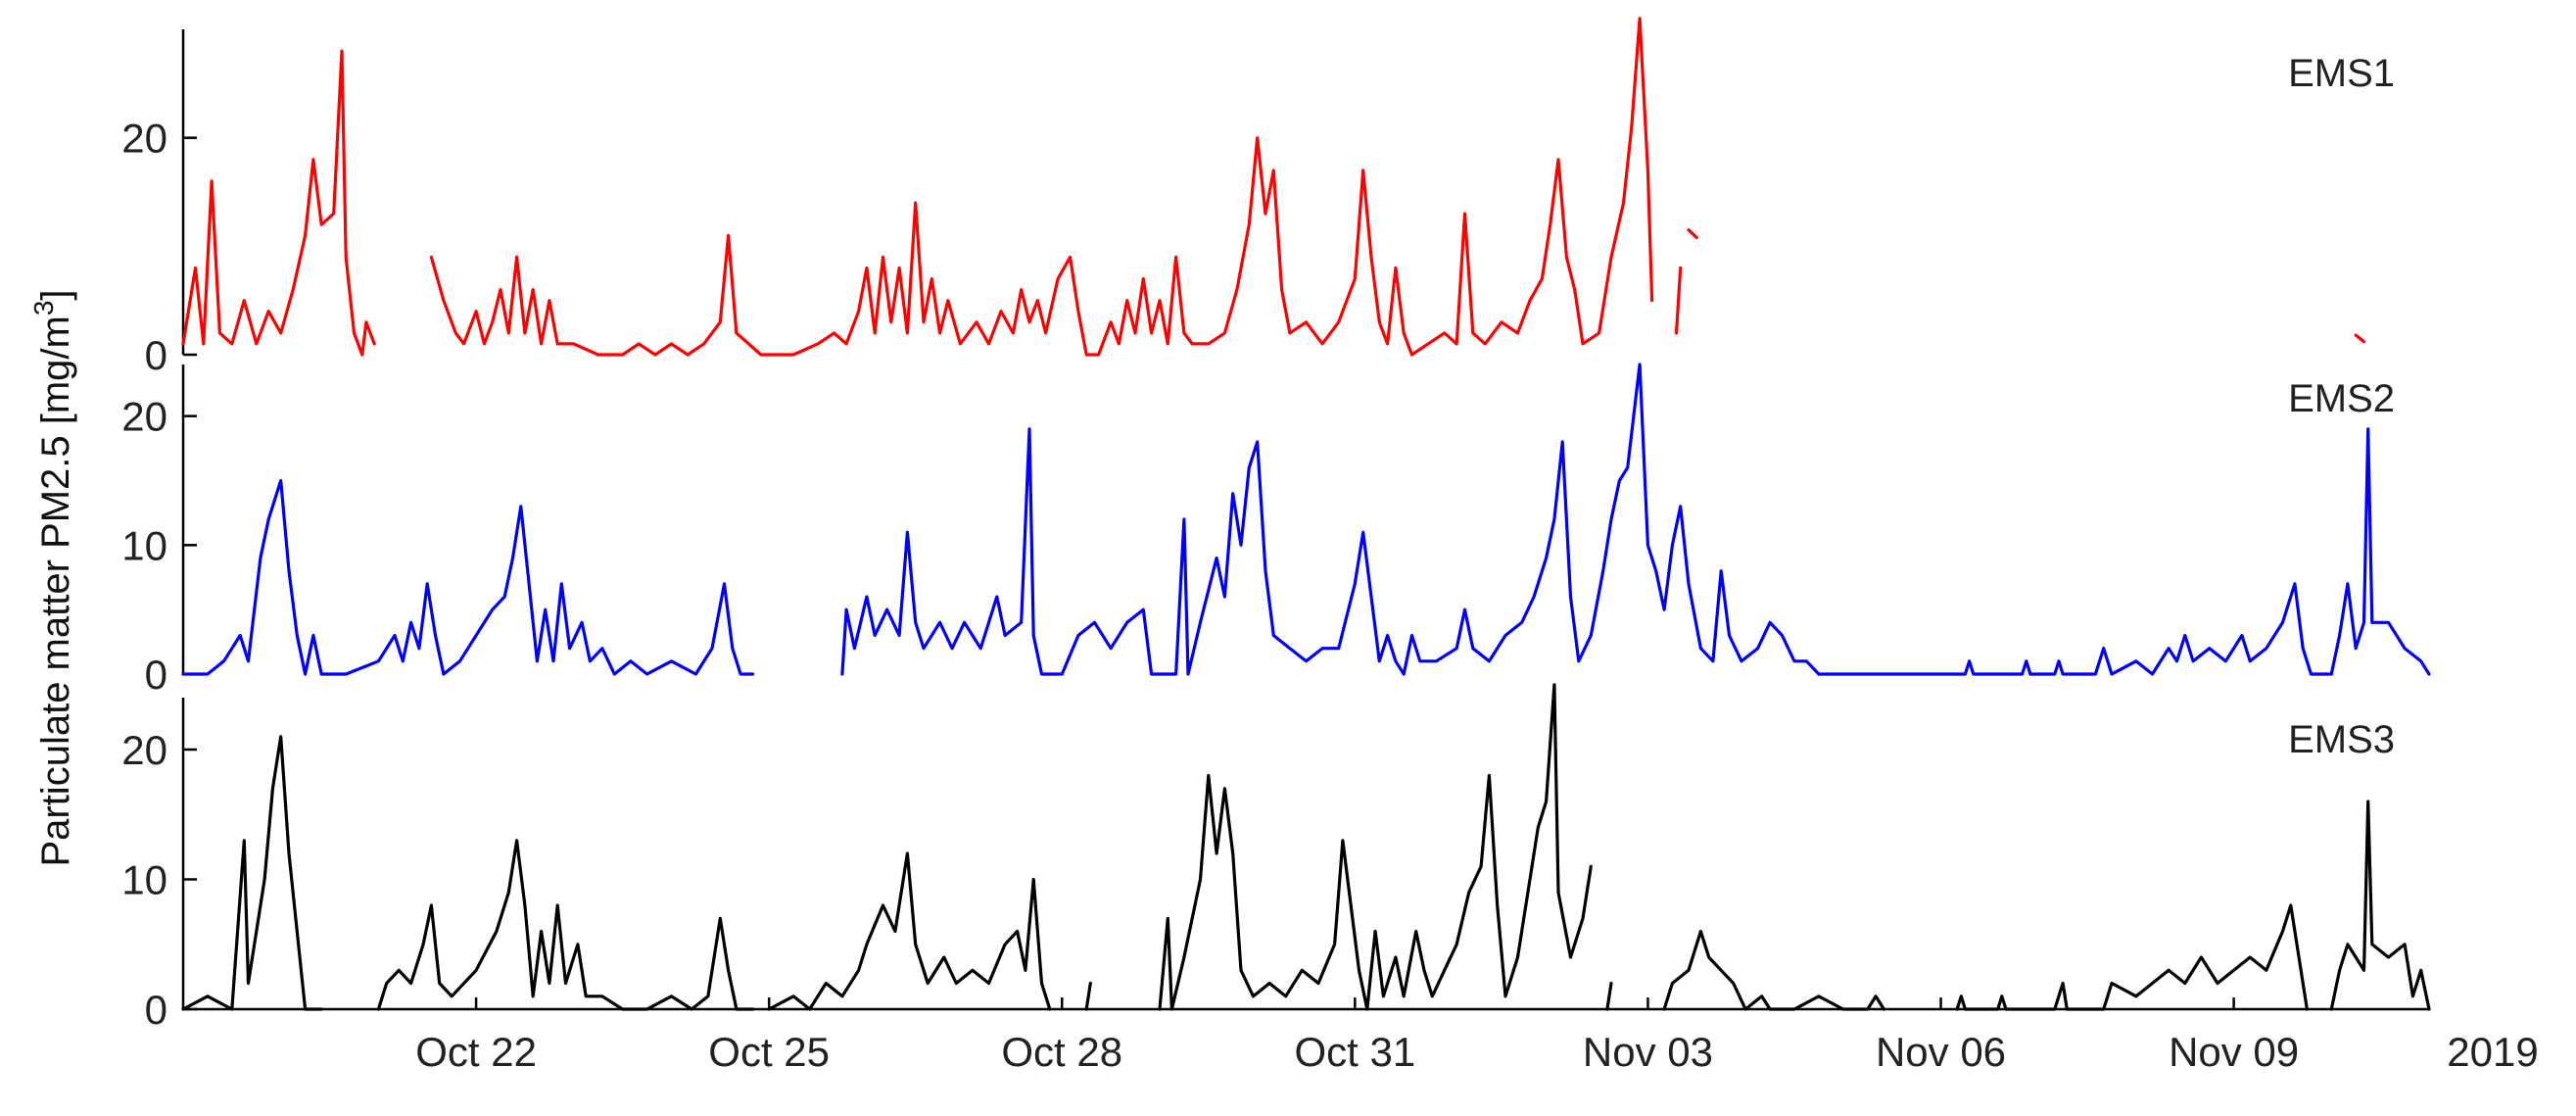 Image resolution: width=2576 pixels, height=1116 pixels. What do you see at coordinates (56, 590) in the screenshot?
I see `y-axis-label-main: Particulate matter PM2.5 [mg/m` at bounding box center [56, 590].